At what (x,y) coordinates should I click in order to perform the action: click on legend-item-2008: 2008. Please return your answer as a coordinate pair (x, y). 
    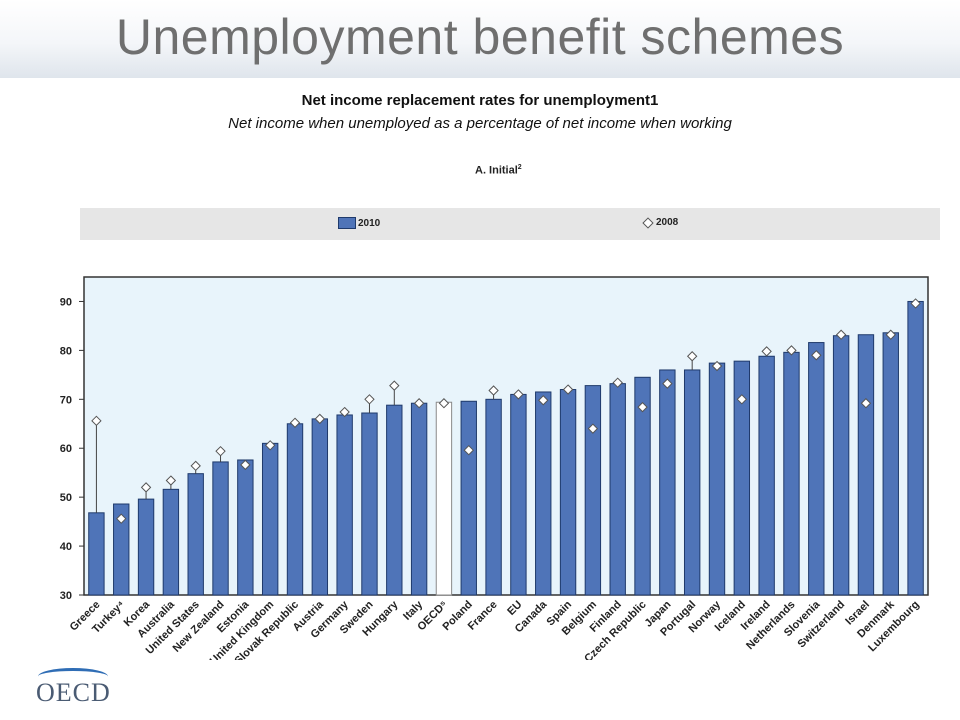
    Looking at the image, I should click on (660, 222).